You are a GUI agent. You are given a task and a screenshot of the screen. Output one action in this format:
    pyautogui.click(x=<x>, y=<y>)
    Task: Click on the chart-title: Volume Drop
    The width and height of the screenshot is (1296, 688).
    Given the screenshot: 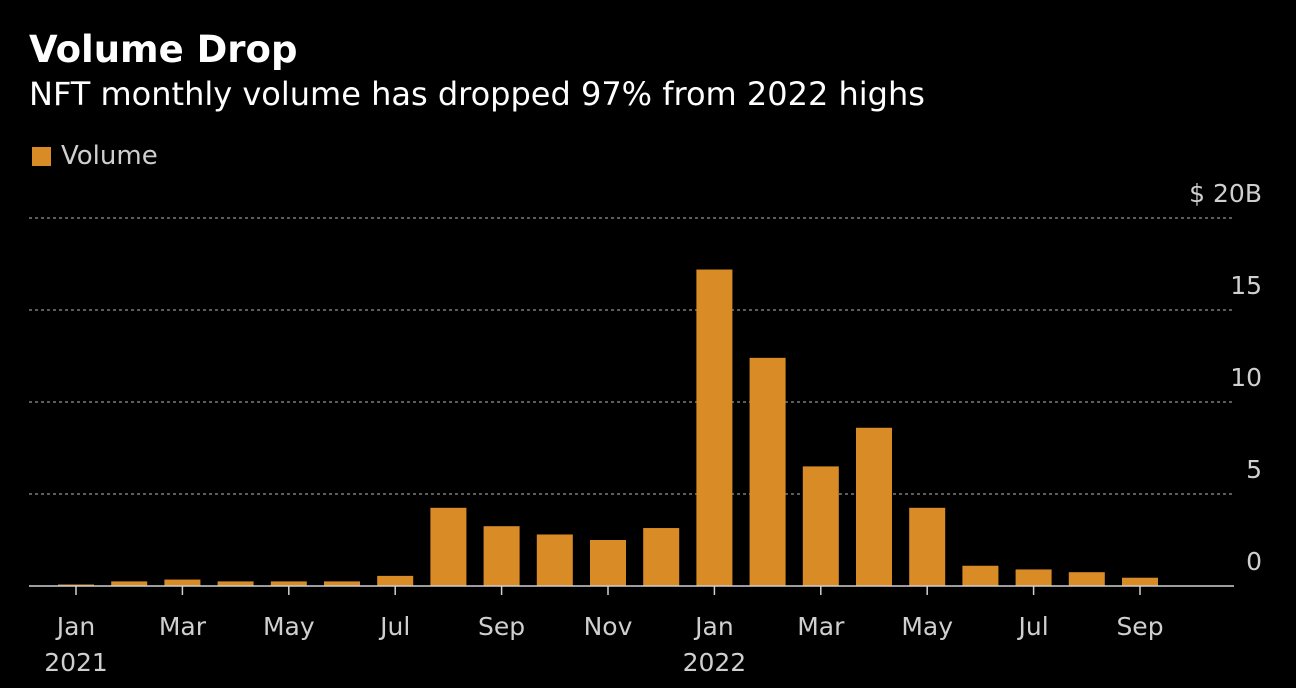 What is the action you would take?
    pyautogui.click(x=163, y=49)
    